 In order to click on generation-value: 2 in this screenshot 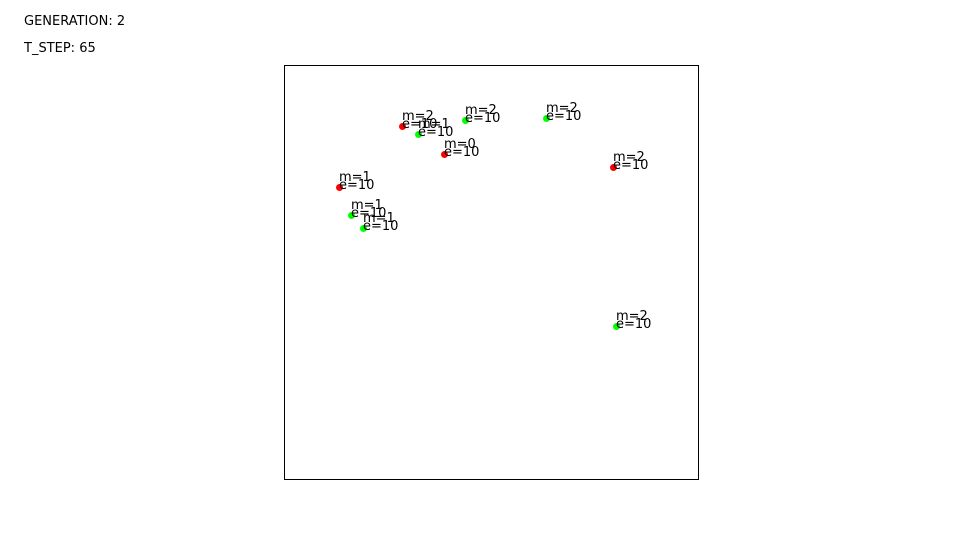, I will do `click(121, 21)`.